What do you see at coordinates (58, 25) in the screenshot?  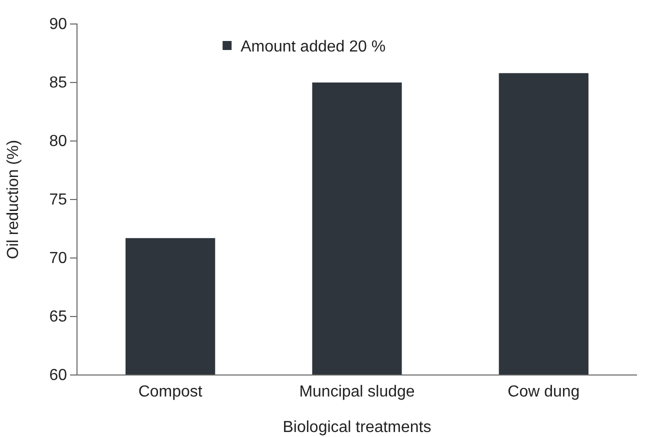 I see `y-tick-label: 90` at bounding box center [58, 25].